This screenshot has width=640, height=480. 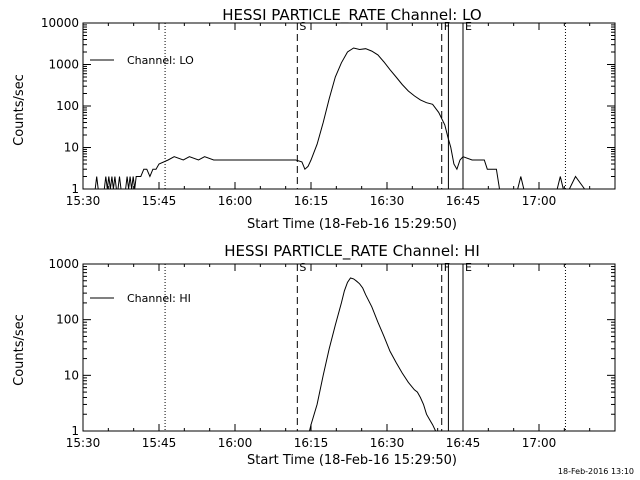 What do you see at coordinates (373, 354) in the screenshot?
I see `series-line` at bounding box center [373, 354].